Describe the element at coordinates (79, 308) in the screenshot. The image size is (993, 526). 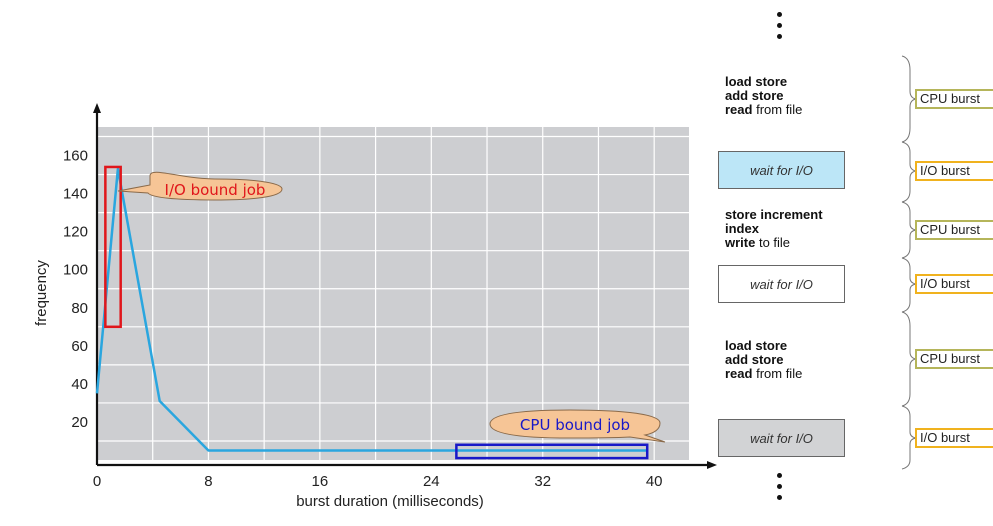
I see `y-tick-label: 80` at that location.